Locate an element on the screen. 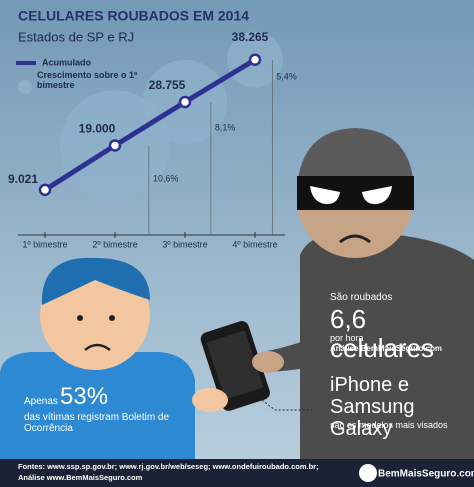 This screenshot has height=487, width=474. accumulated-line is located at coordinates (150, 124).